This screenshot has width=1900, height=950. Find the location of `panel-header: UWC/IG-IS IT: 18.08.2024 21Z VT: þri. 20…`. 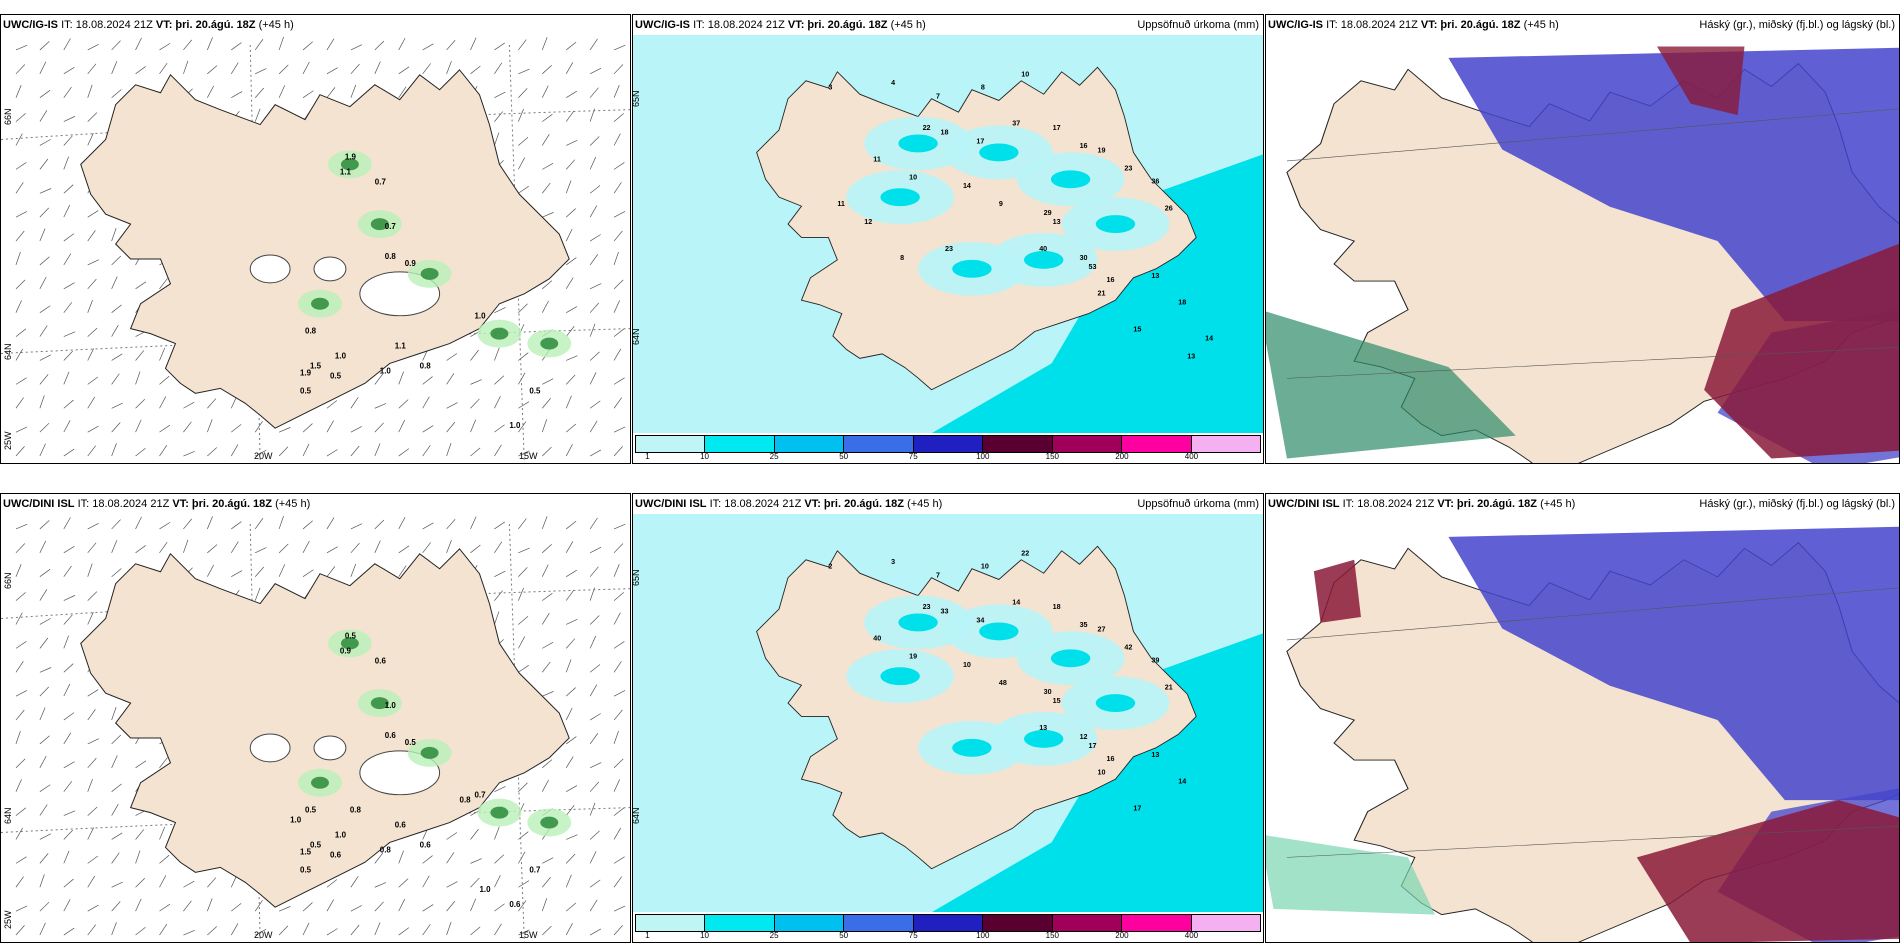

panel-header: UWC/IG-IS IT: 18.08.2024 21Z VT: þri. 20… is located at coordinates (1582, 25).